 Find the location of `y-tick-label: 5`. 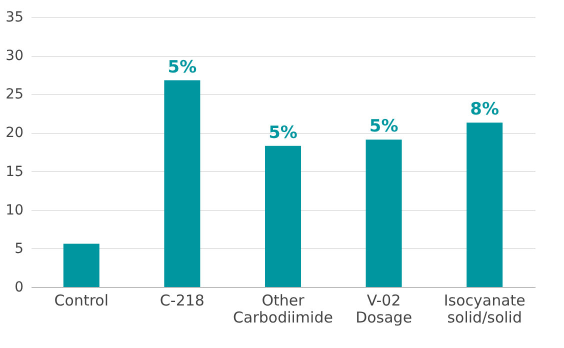

y-tick-label: 5 is located at coordinates (19, 248).